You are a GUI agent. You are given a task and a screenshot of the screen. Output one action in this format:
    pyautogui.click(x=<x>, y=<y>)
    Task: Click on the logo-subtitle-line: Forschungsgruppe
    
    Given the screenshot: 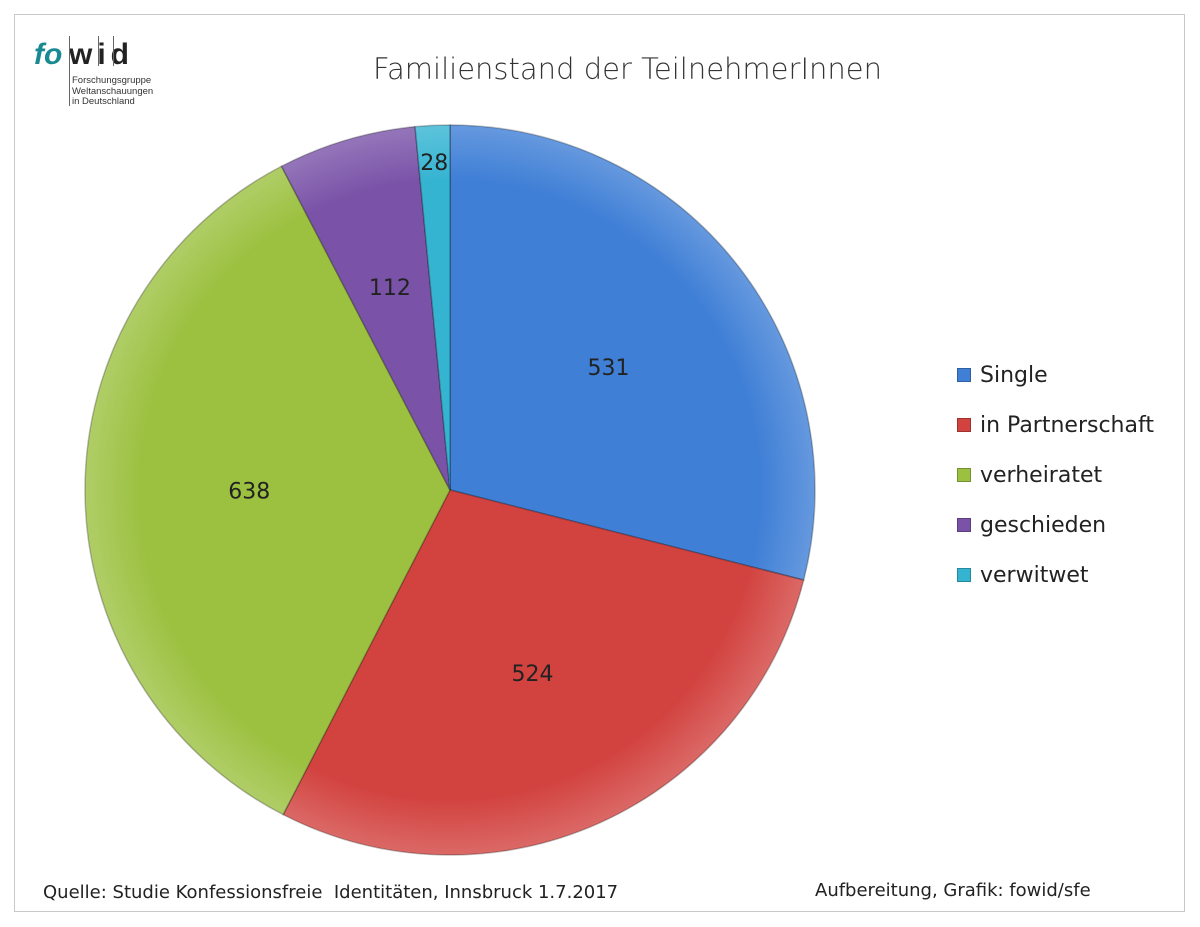 What is the action you would take?
    pyautogui.click(x=112, y=80)
    